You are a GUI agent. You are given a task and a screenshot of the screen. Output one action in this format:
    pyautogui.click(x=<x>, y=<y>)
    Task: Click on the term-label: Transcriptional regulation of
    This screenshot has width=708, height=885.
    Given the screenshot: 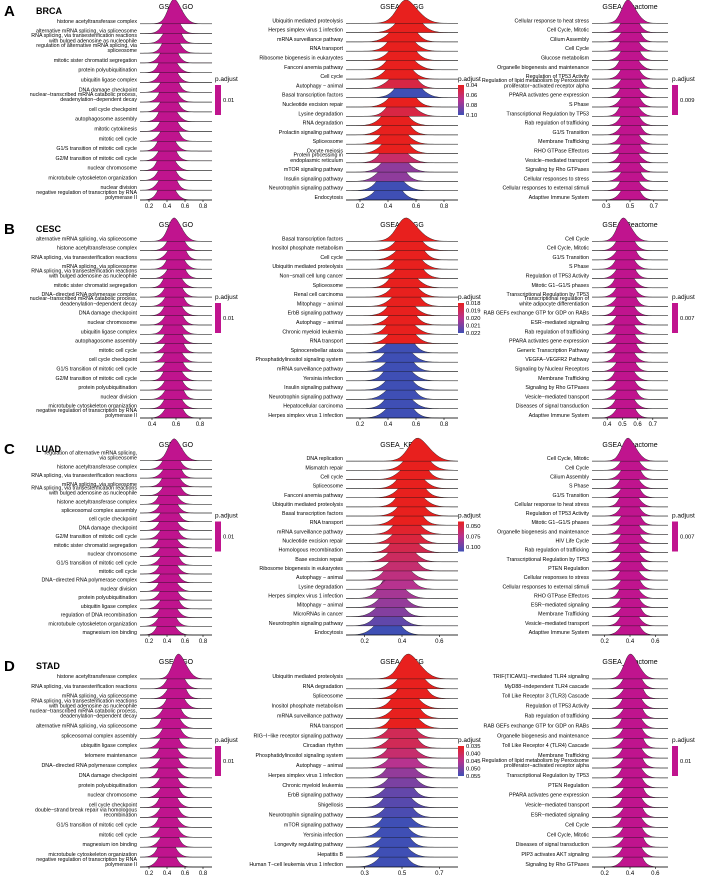 What is the action you would take?
    pyautogui.click(x=557, y=299)
    